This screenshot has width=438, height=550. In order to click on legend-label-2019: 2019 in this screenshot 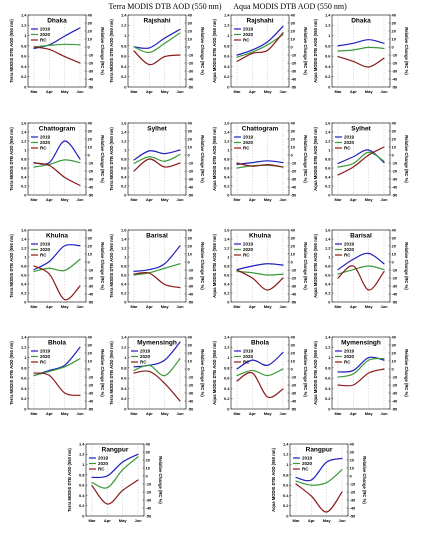, I will do `click(248, 244)`.